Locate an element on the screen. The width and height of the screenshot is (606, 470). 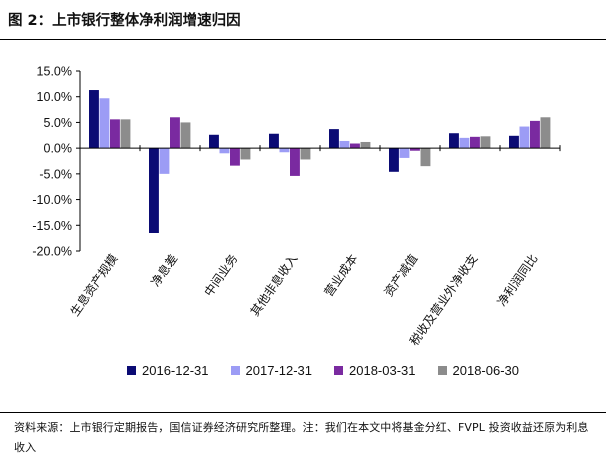
category-label: 税收及营业外净收支 is located at coordinates (443, 300).